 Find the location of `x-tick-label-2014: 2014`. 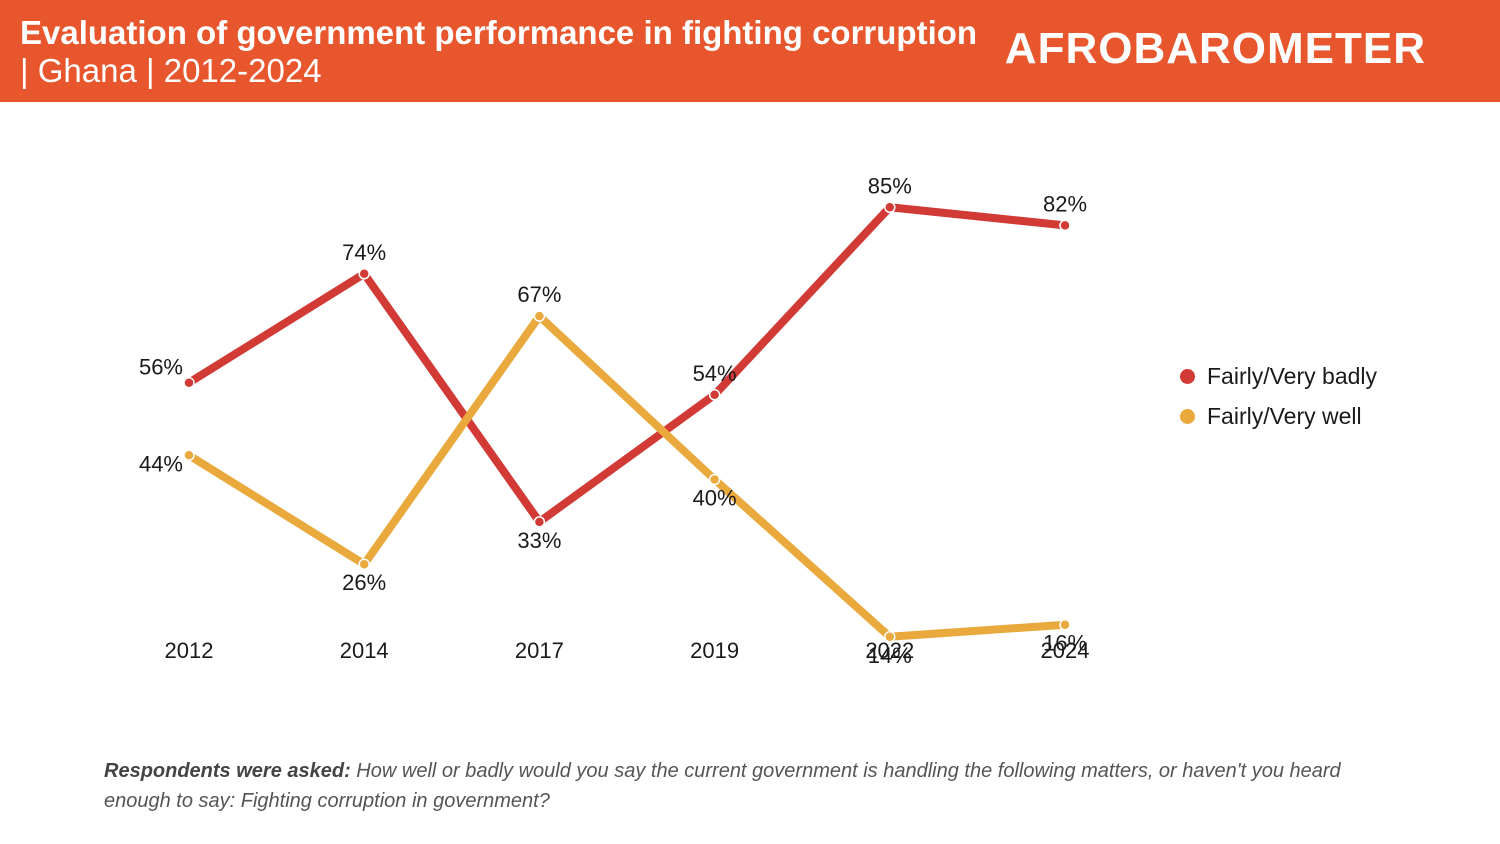

x-tick-label-2014: 2014 is located at coordinates (364, 650).